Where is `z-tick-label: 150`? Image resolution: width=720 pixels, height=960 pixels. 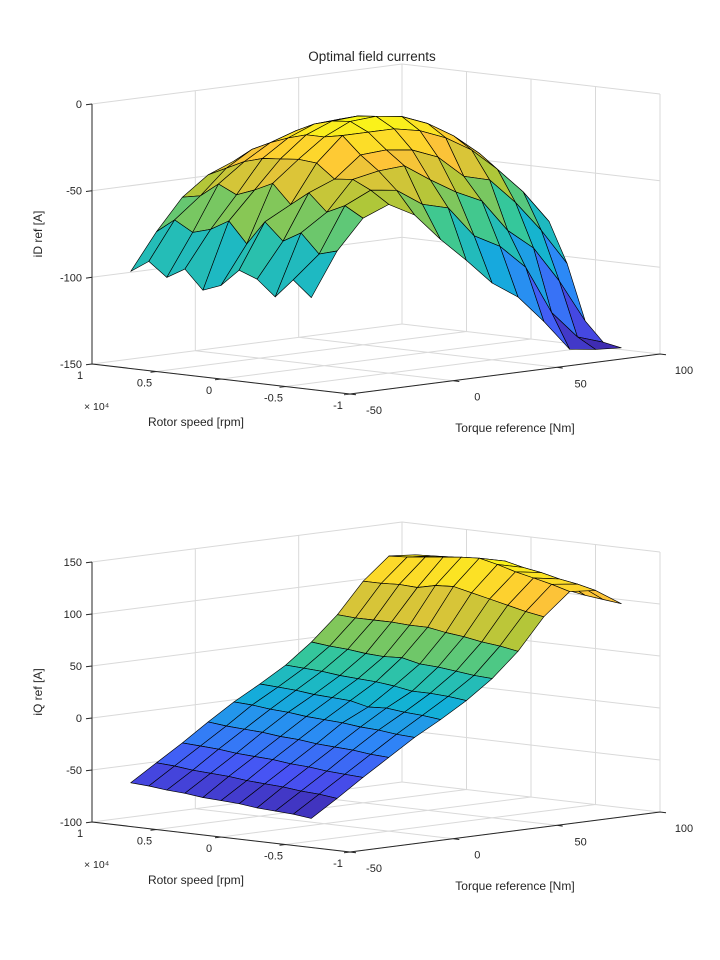 z-tick-label: 150 is located at coordinates (73, 563).